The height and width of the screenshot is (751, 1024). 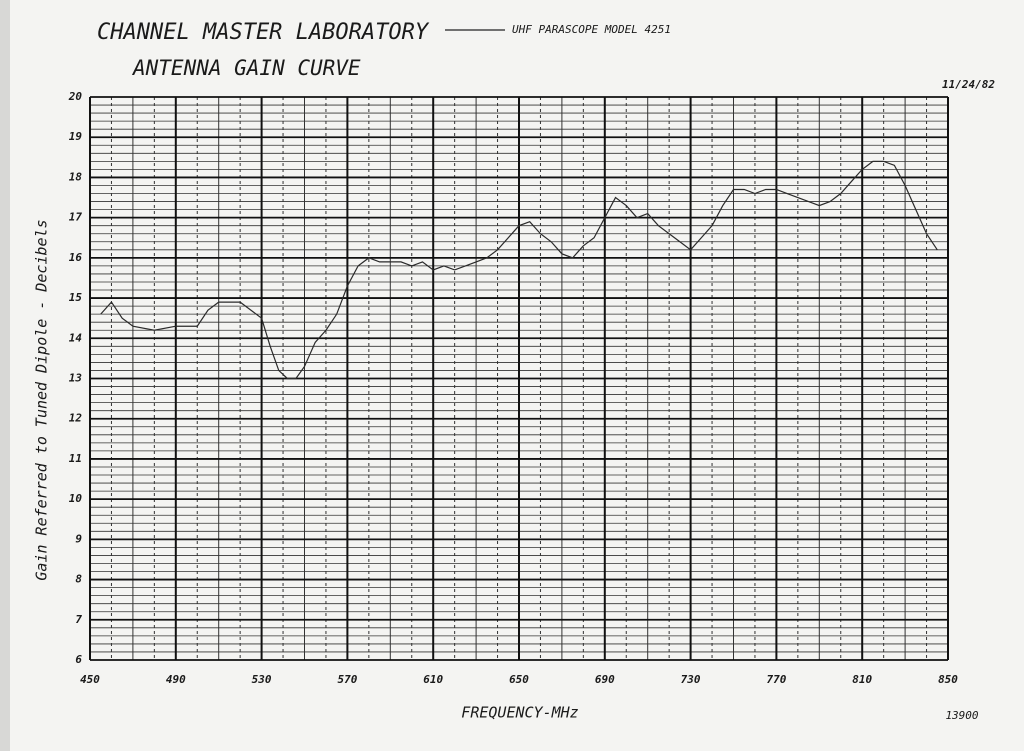 I want to click on legend-label: UHF PARASCOPE MODEL 4251, so click(x=591, y=29).